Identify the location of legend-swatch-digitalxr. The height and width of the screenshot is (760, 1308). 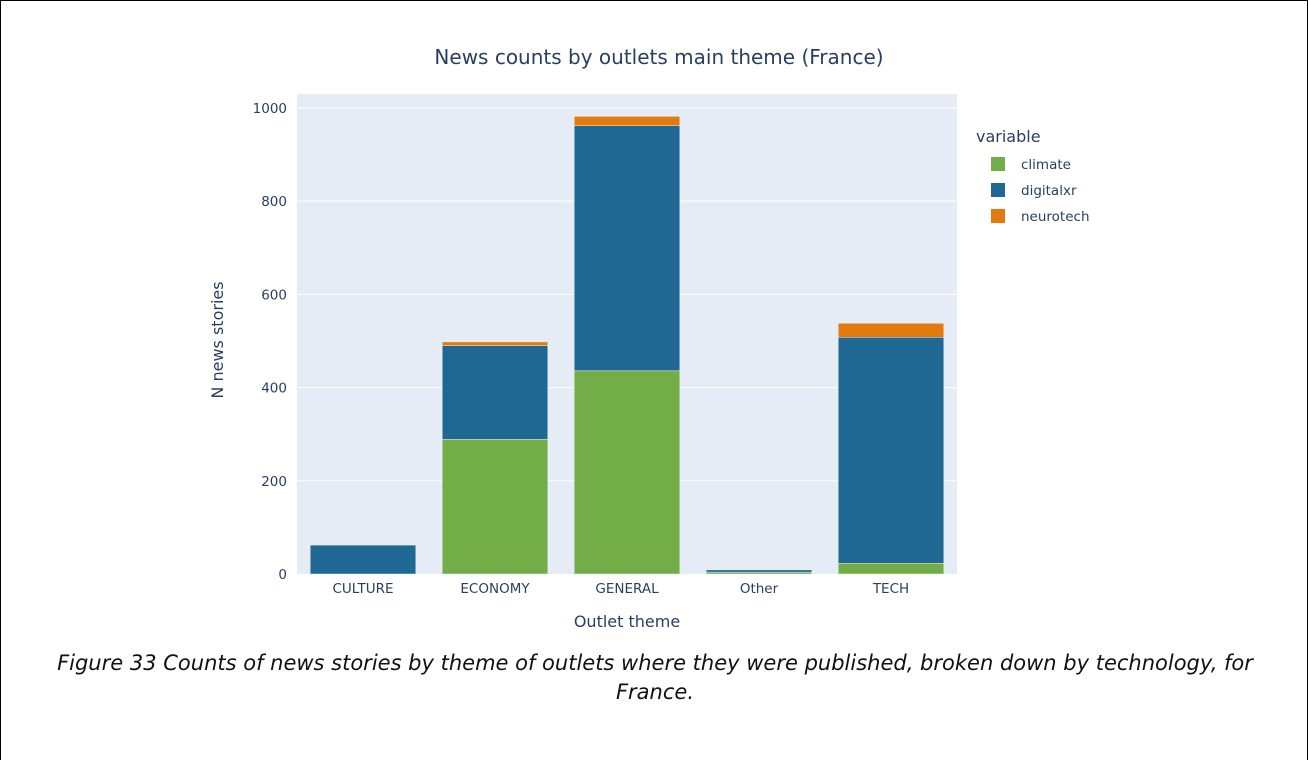
(998, 190).